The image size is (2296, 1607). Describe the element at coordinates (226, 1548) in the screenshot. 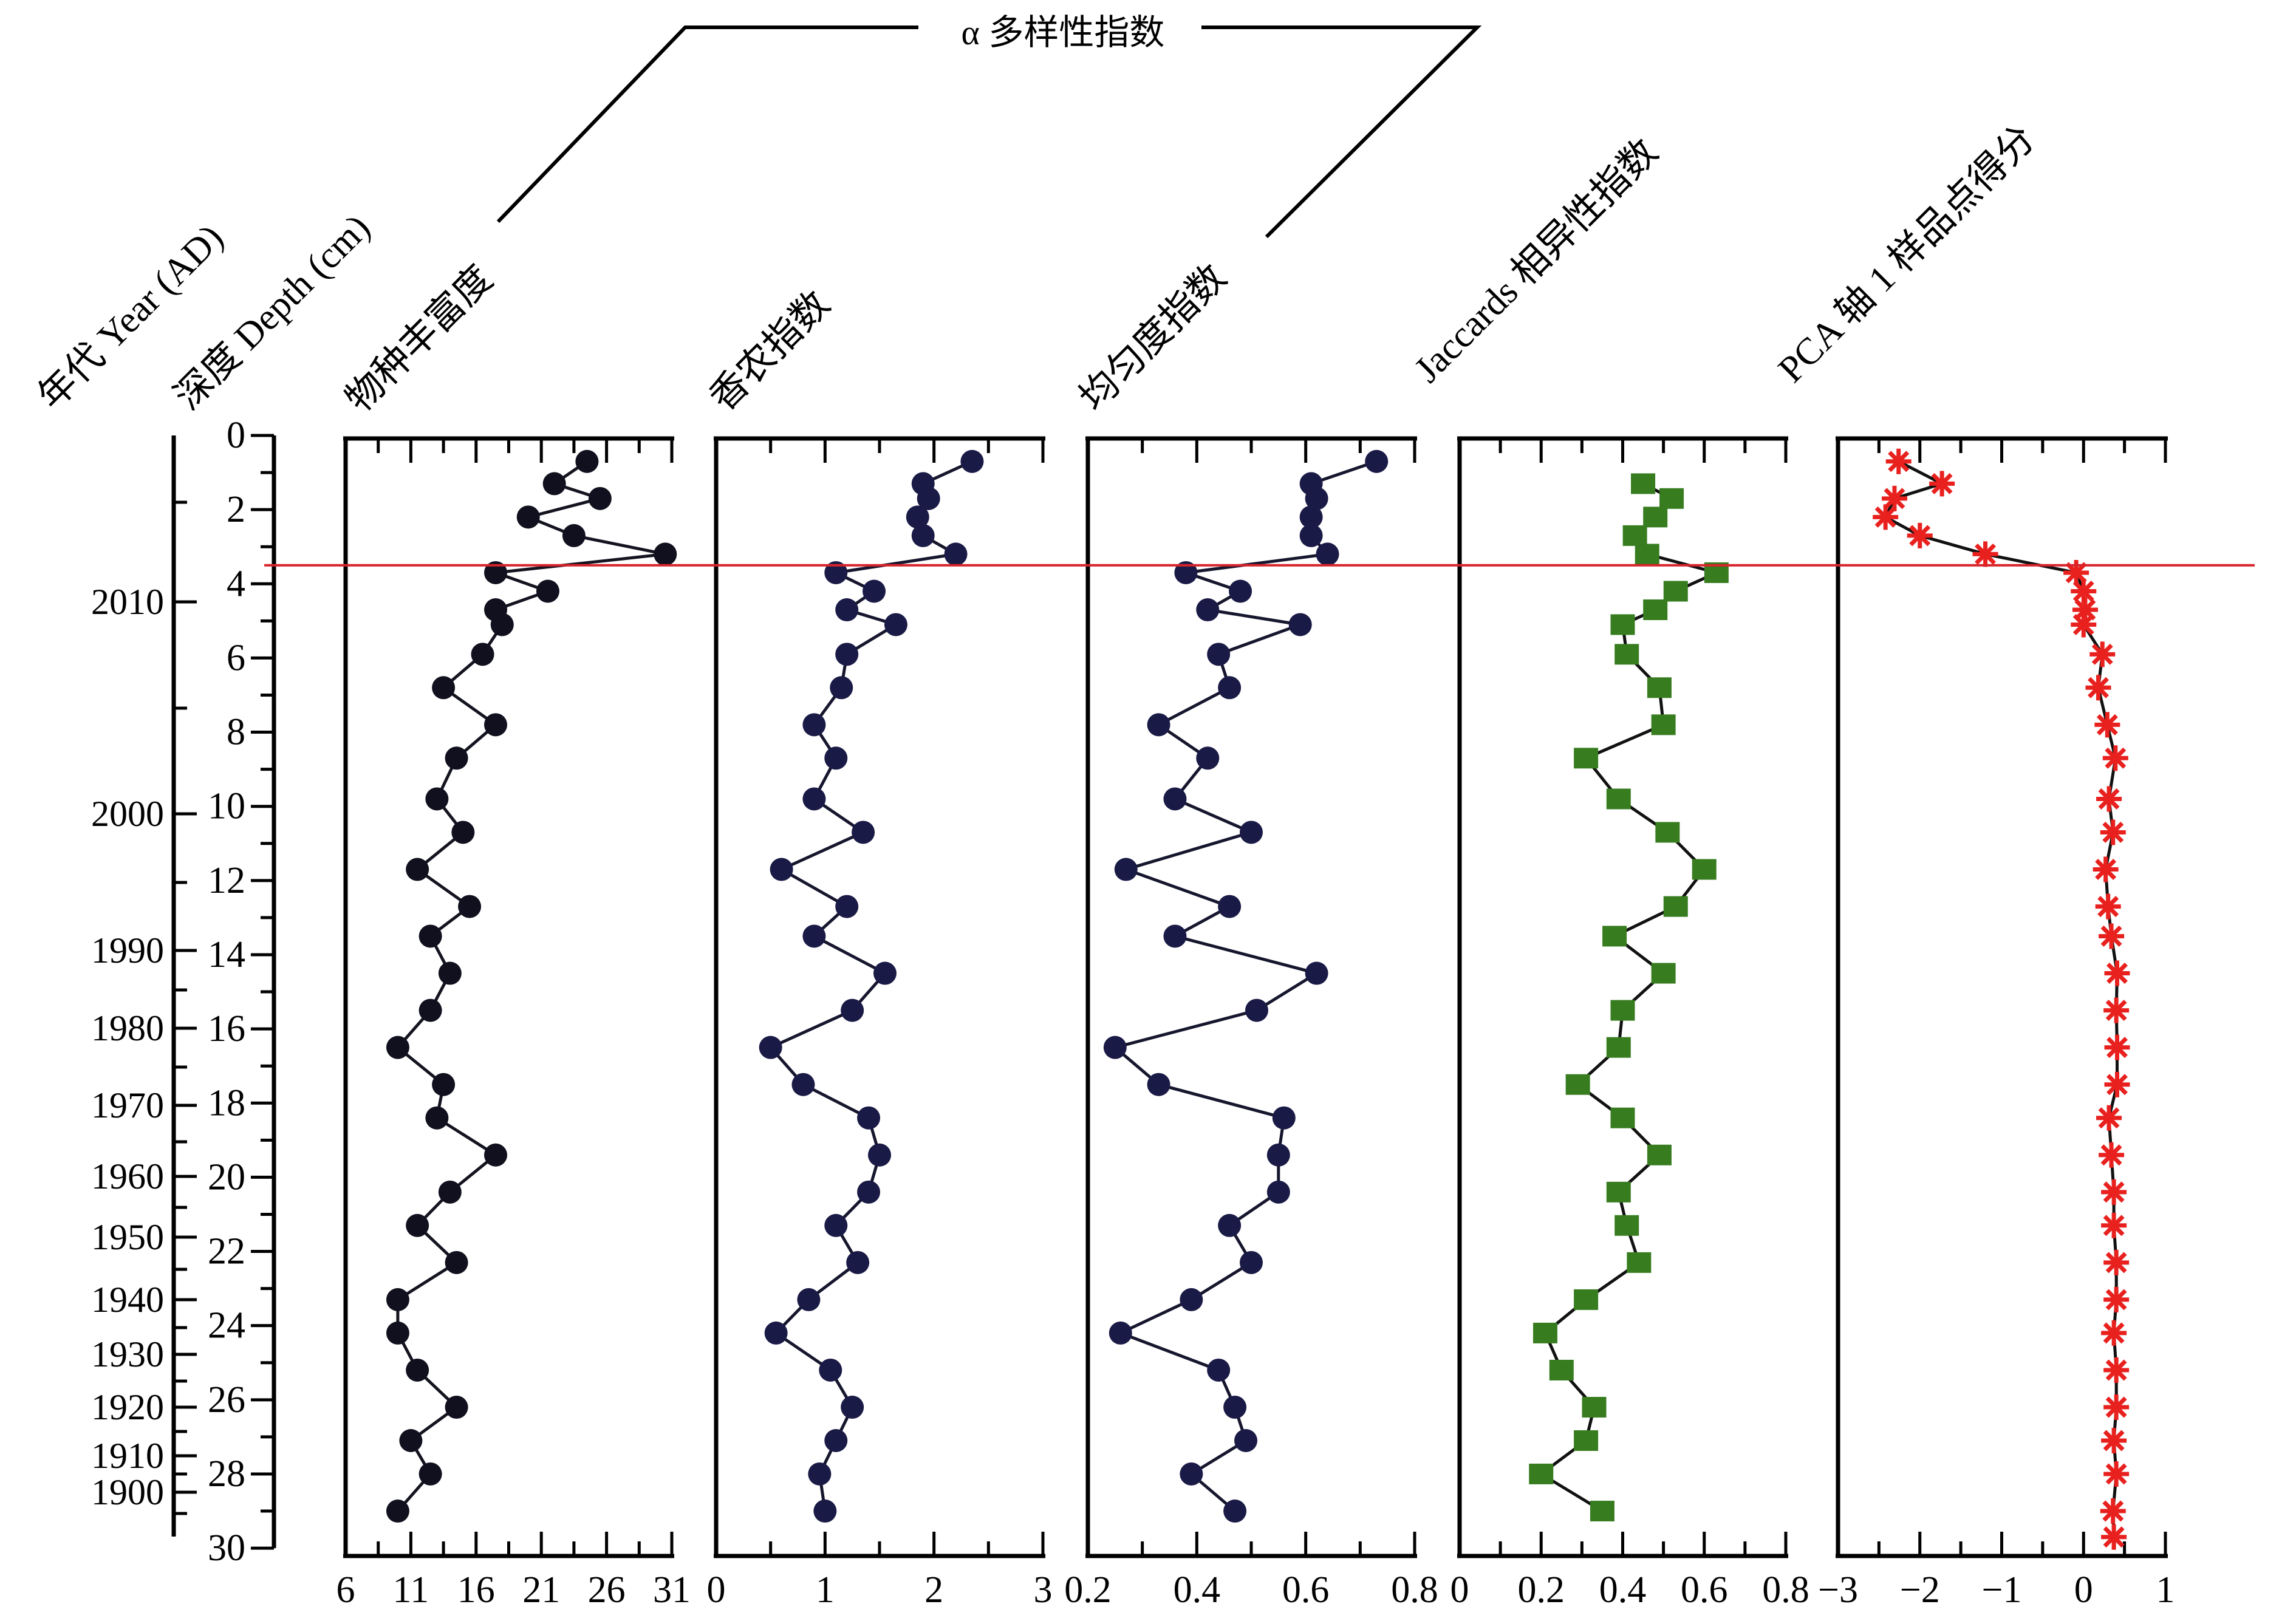

I see `depth-tick-label: 30` at that location.